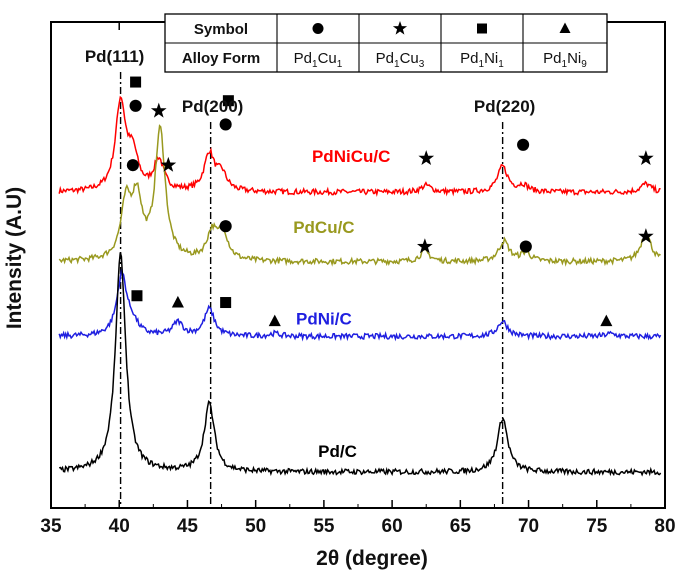 This screenshot has height=583, width=680. I want to click on series-line, so click(360, 305).